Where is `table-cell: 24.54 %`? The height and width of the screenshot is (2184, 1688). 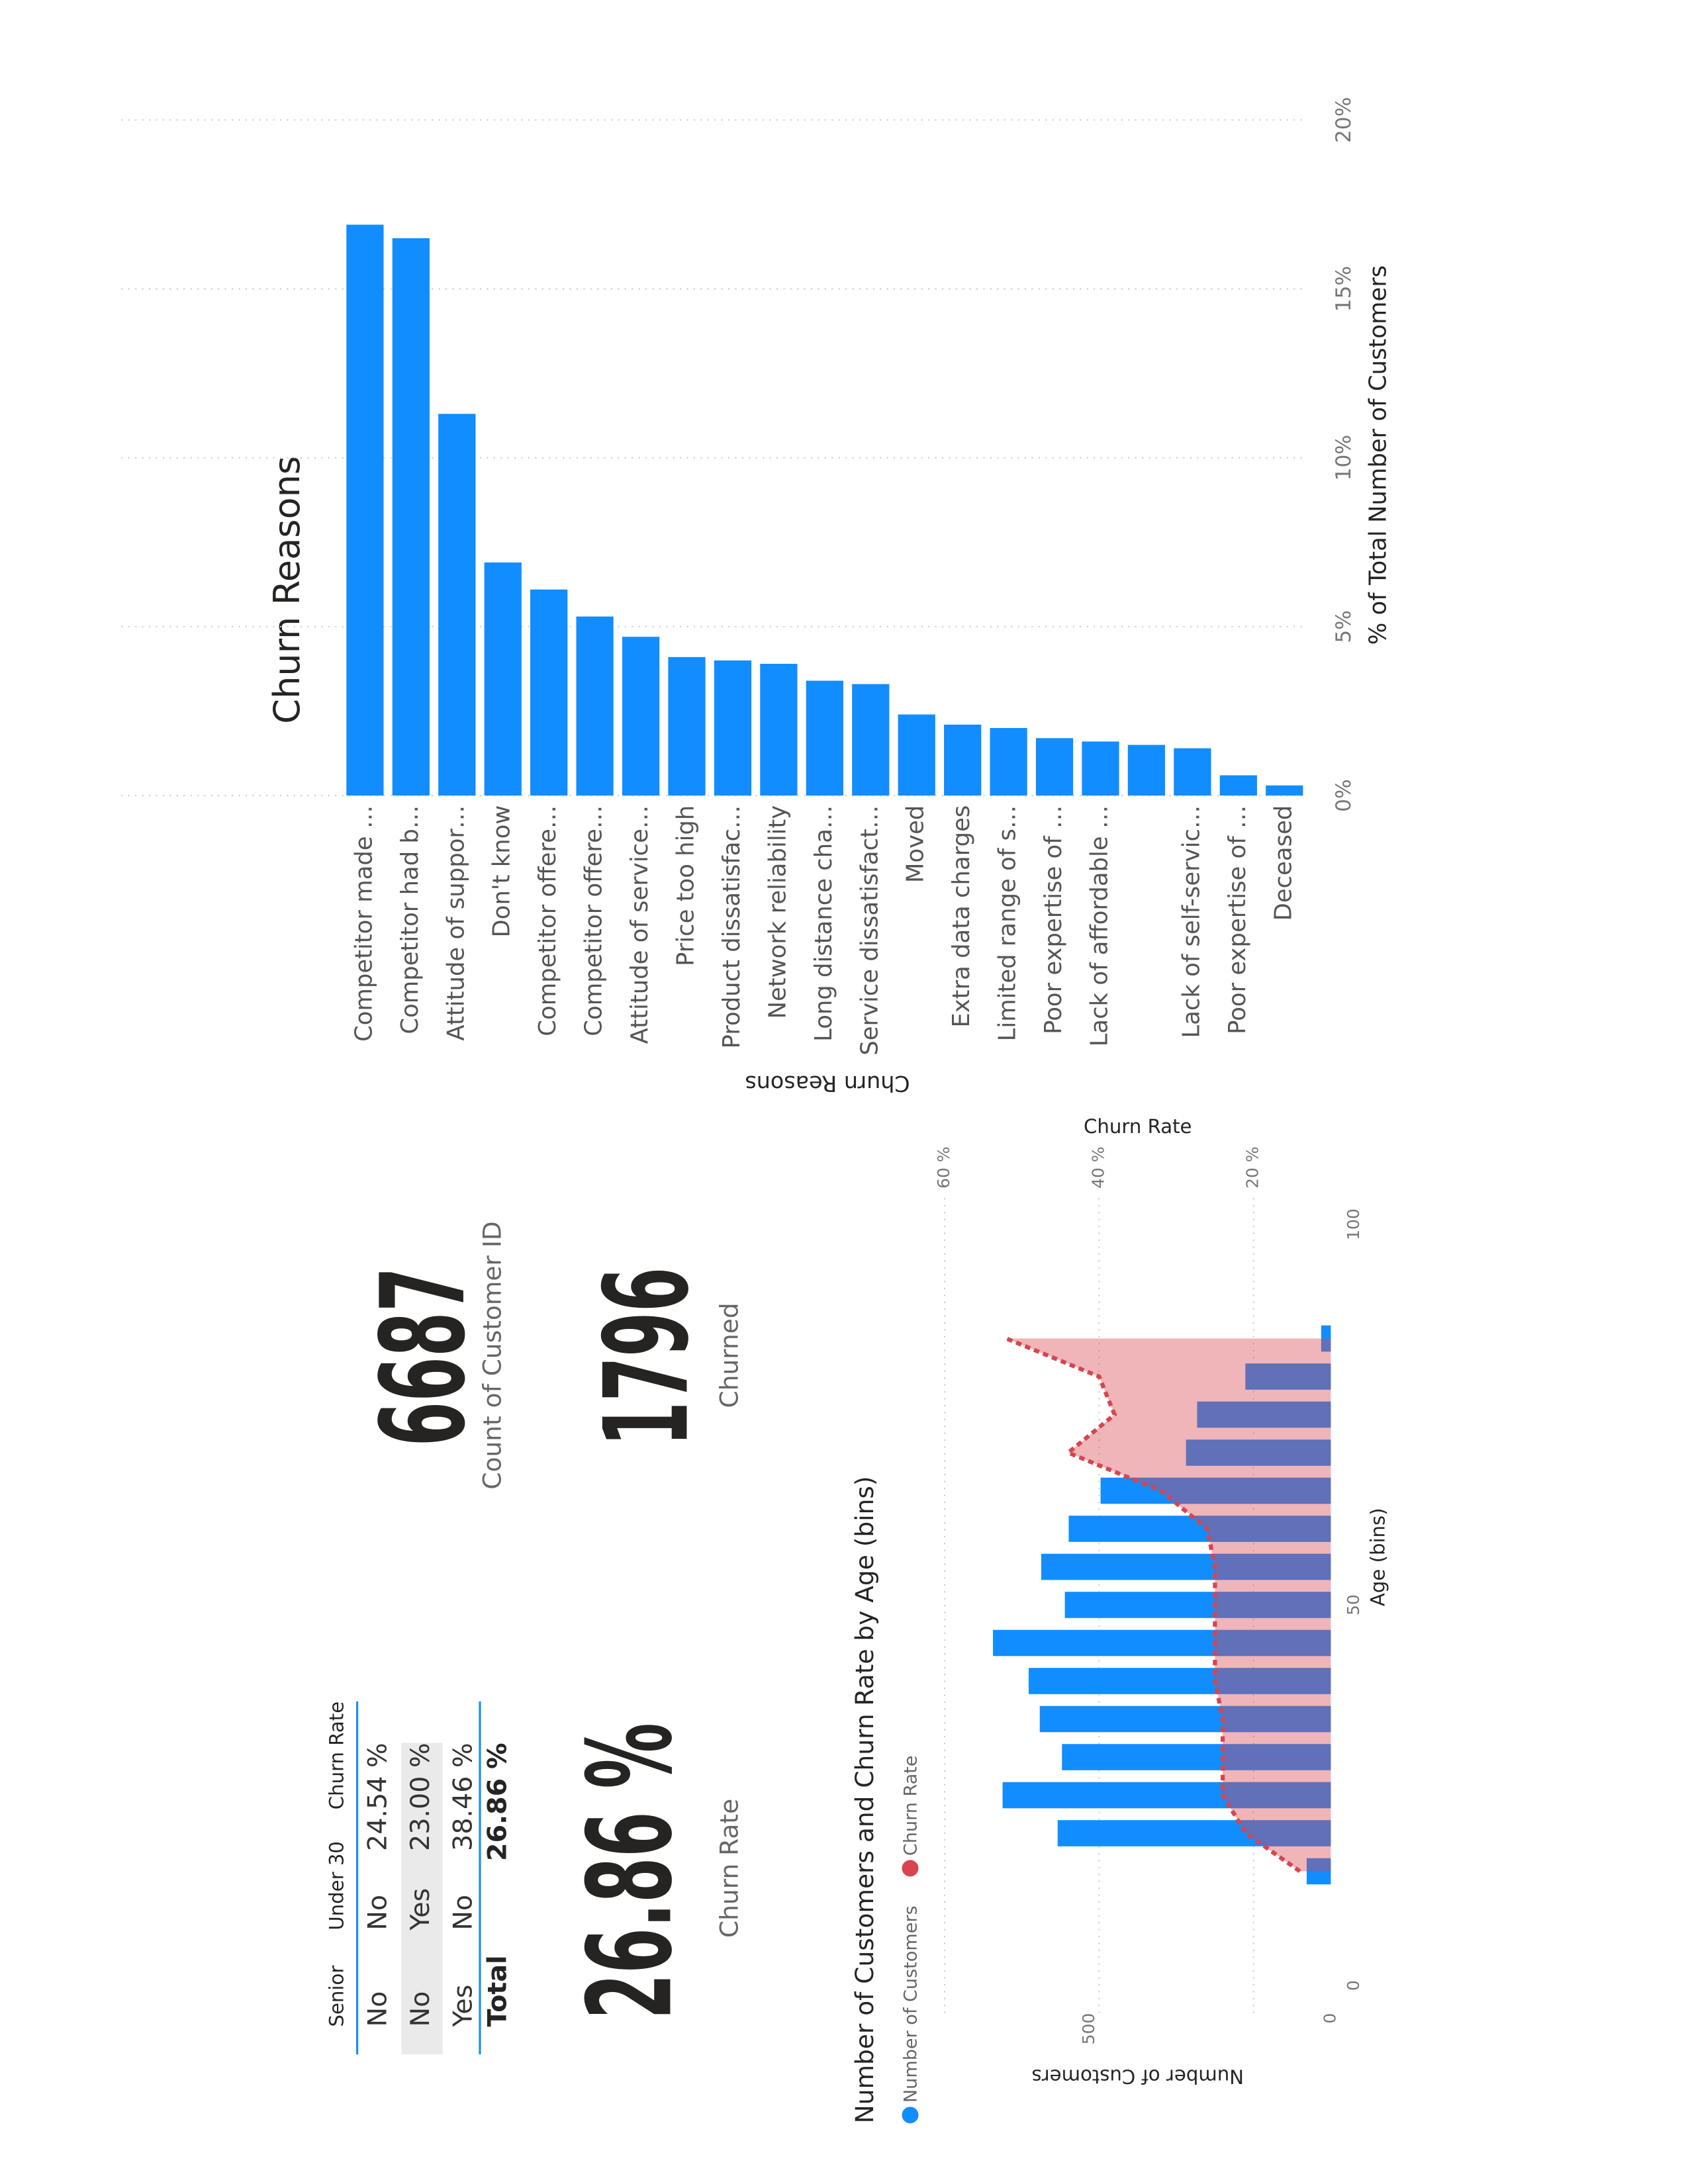
table-cell: 24.54 % is located at coordinates (377, 1797).